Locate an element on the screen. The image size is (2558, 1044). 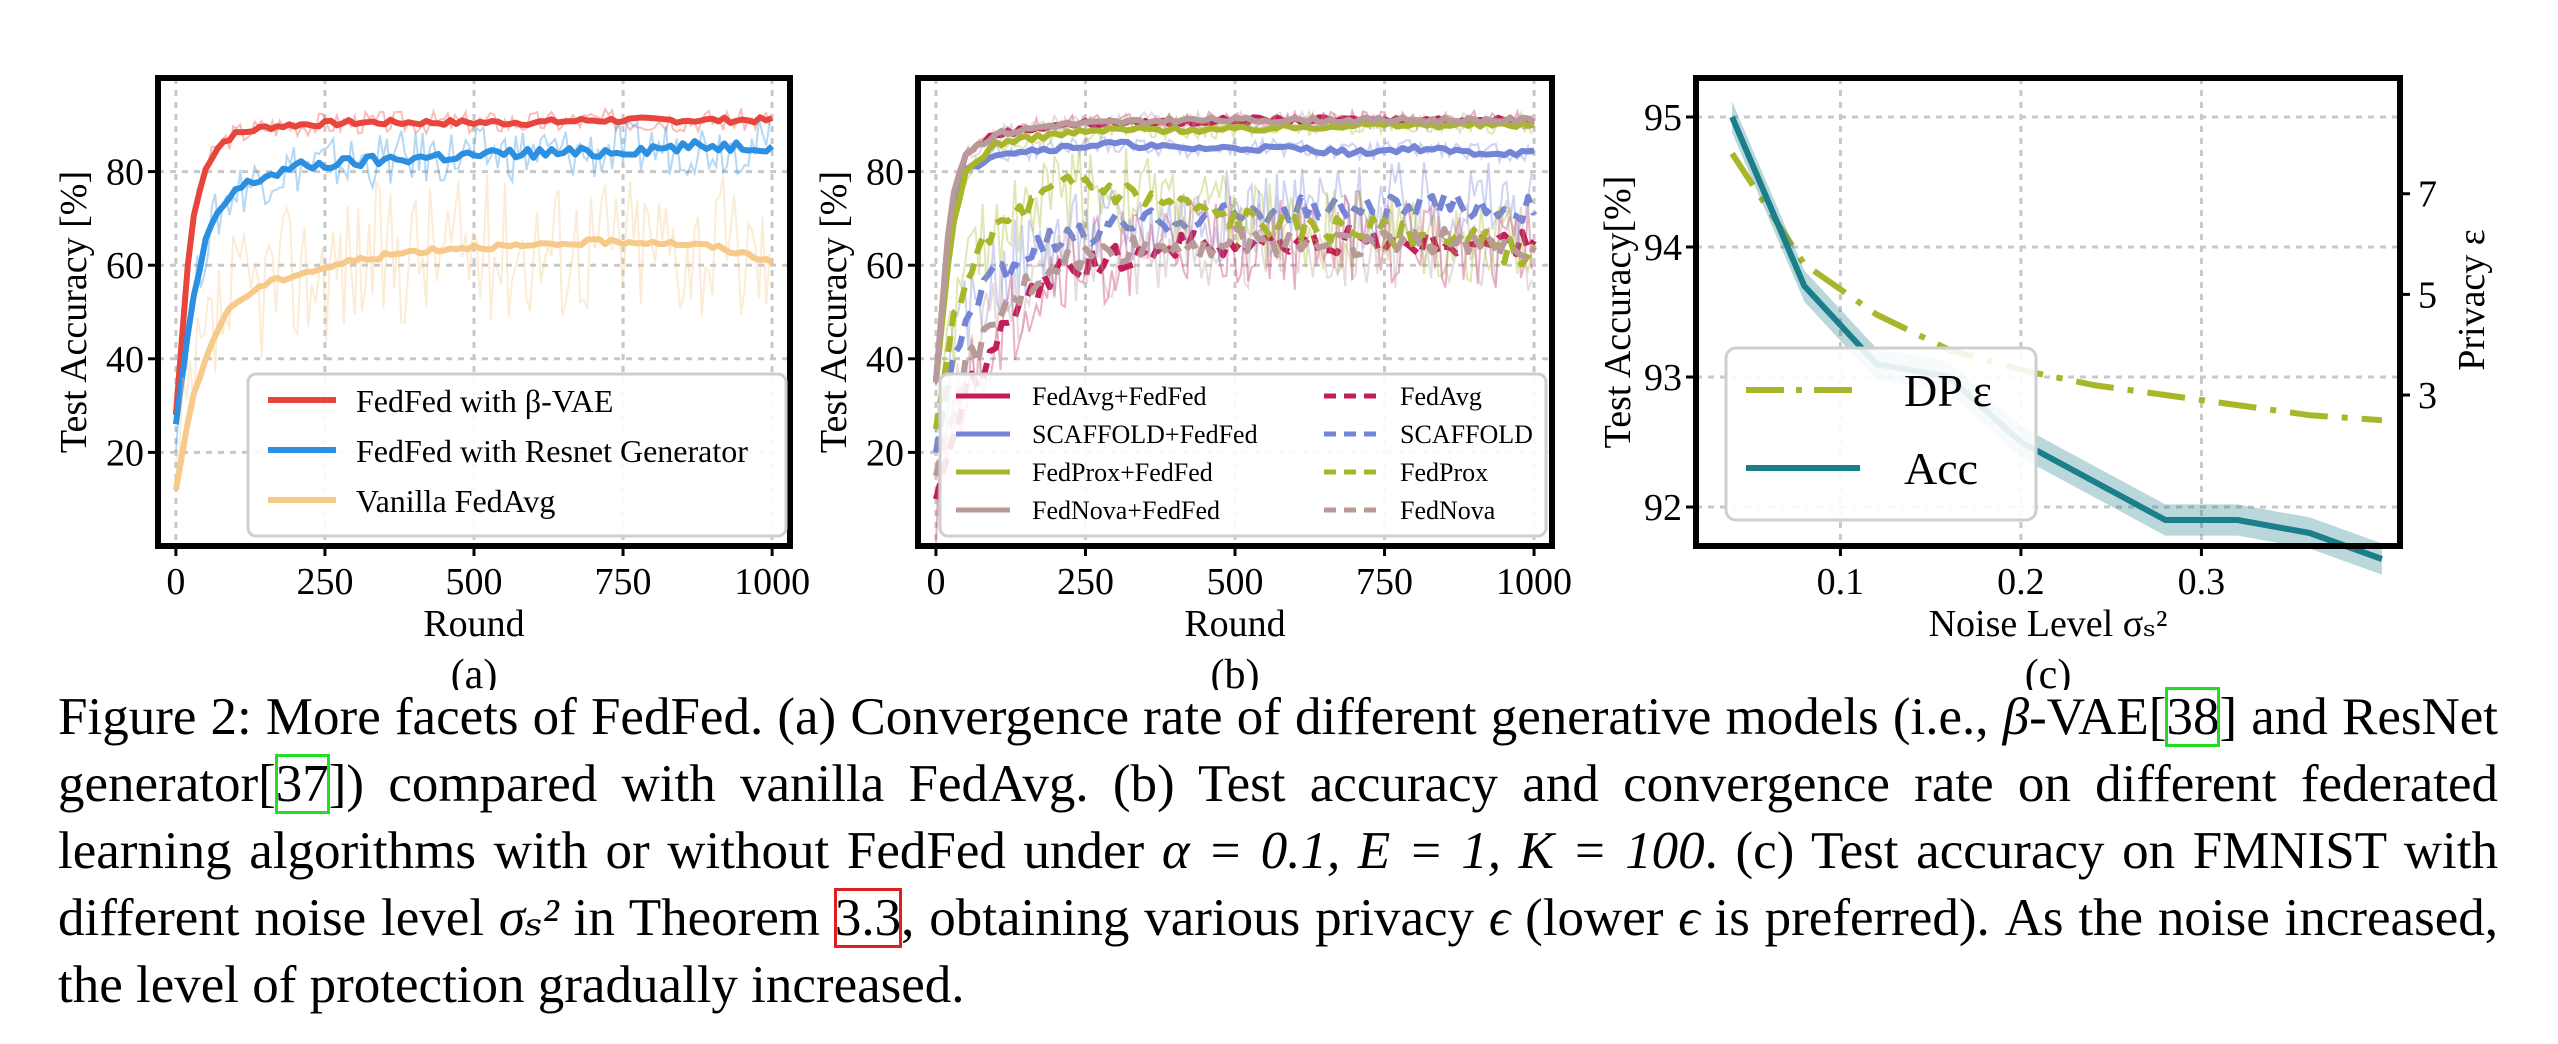
series-noise-fedprox-fedfed is located at coordinates (1233, 246).